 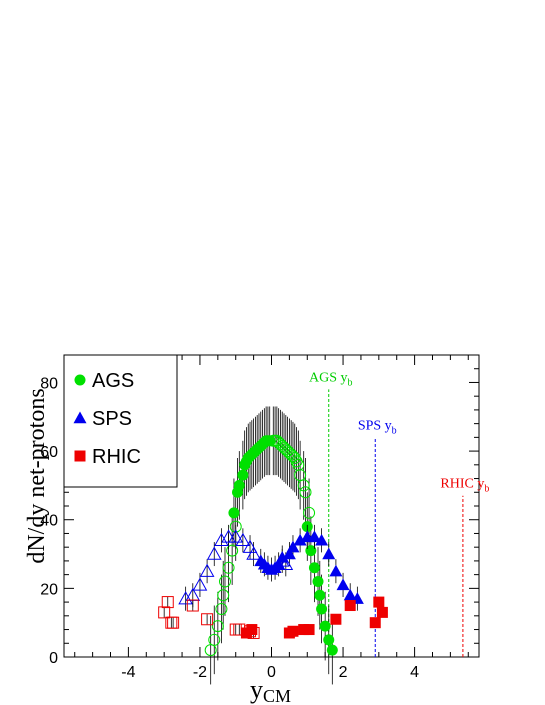 What do you see at coordinates (200, 672) in the screenshot?
I see `x-tick-label: -2` at bounding box center [200, 672].